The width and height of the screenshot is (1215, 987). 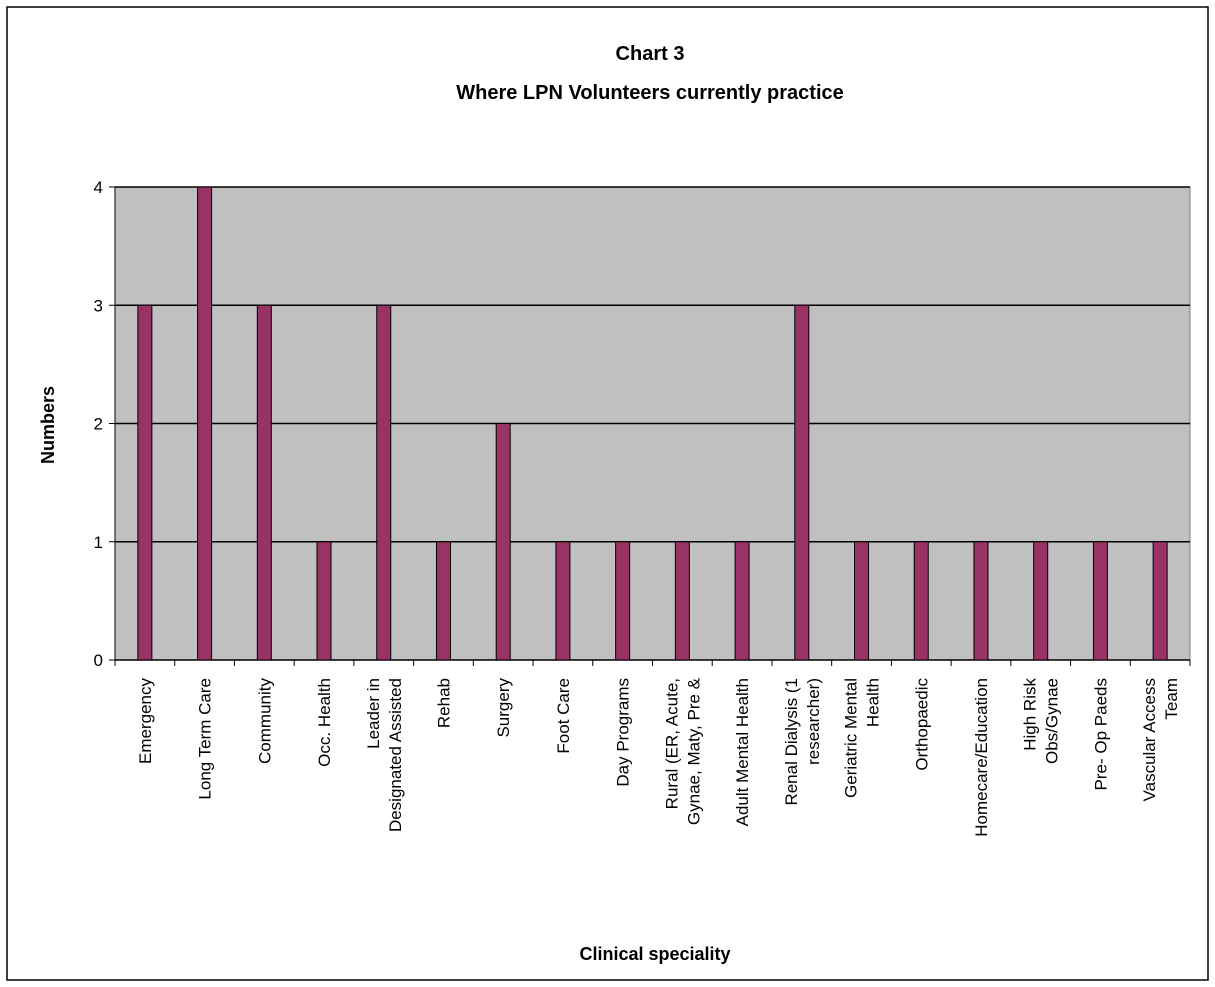 What do you see at coordinates (205, 739) in the screenshot?
I see `x-tick-label: Long Term Care` at bounding box center [205, 739].